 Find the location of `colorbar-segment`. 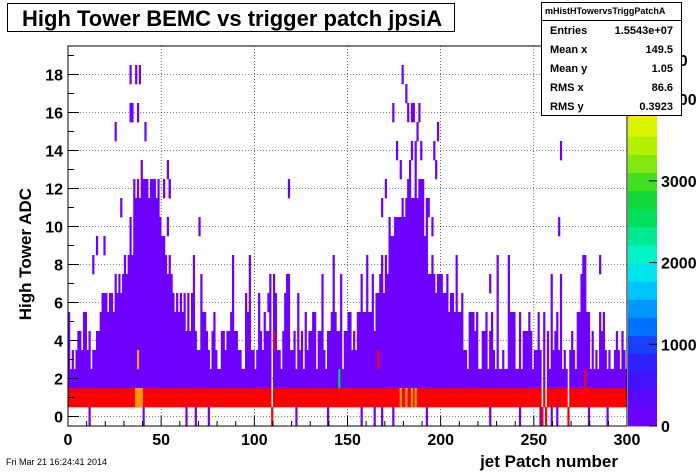

colorbar-segment is located at coordinates (642, 345).